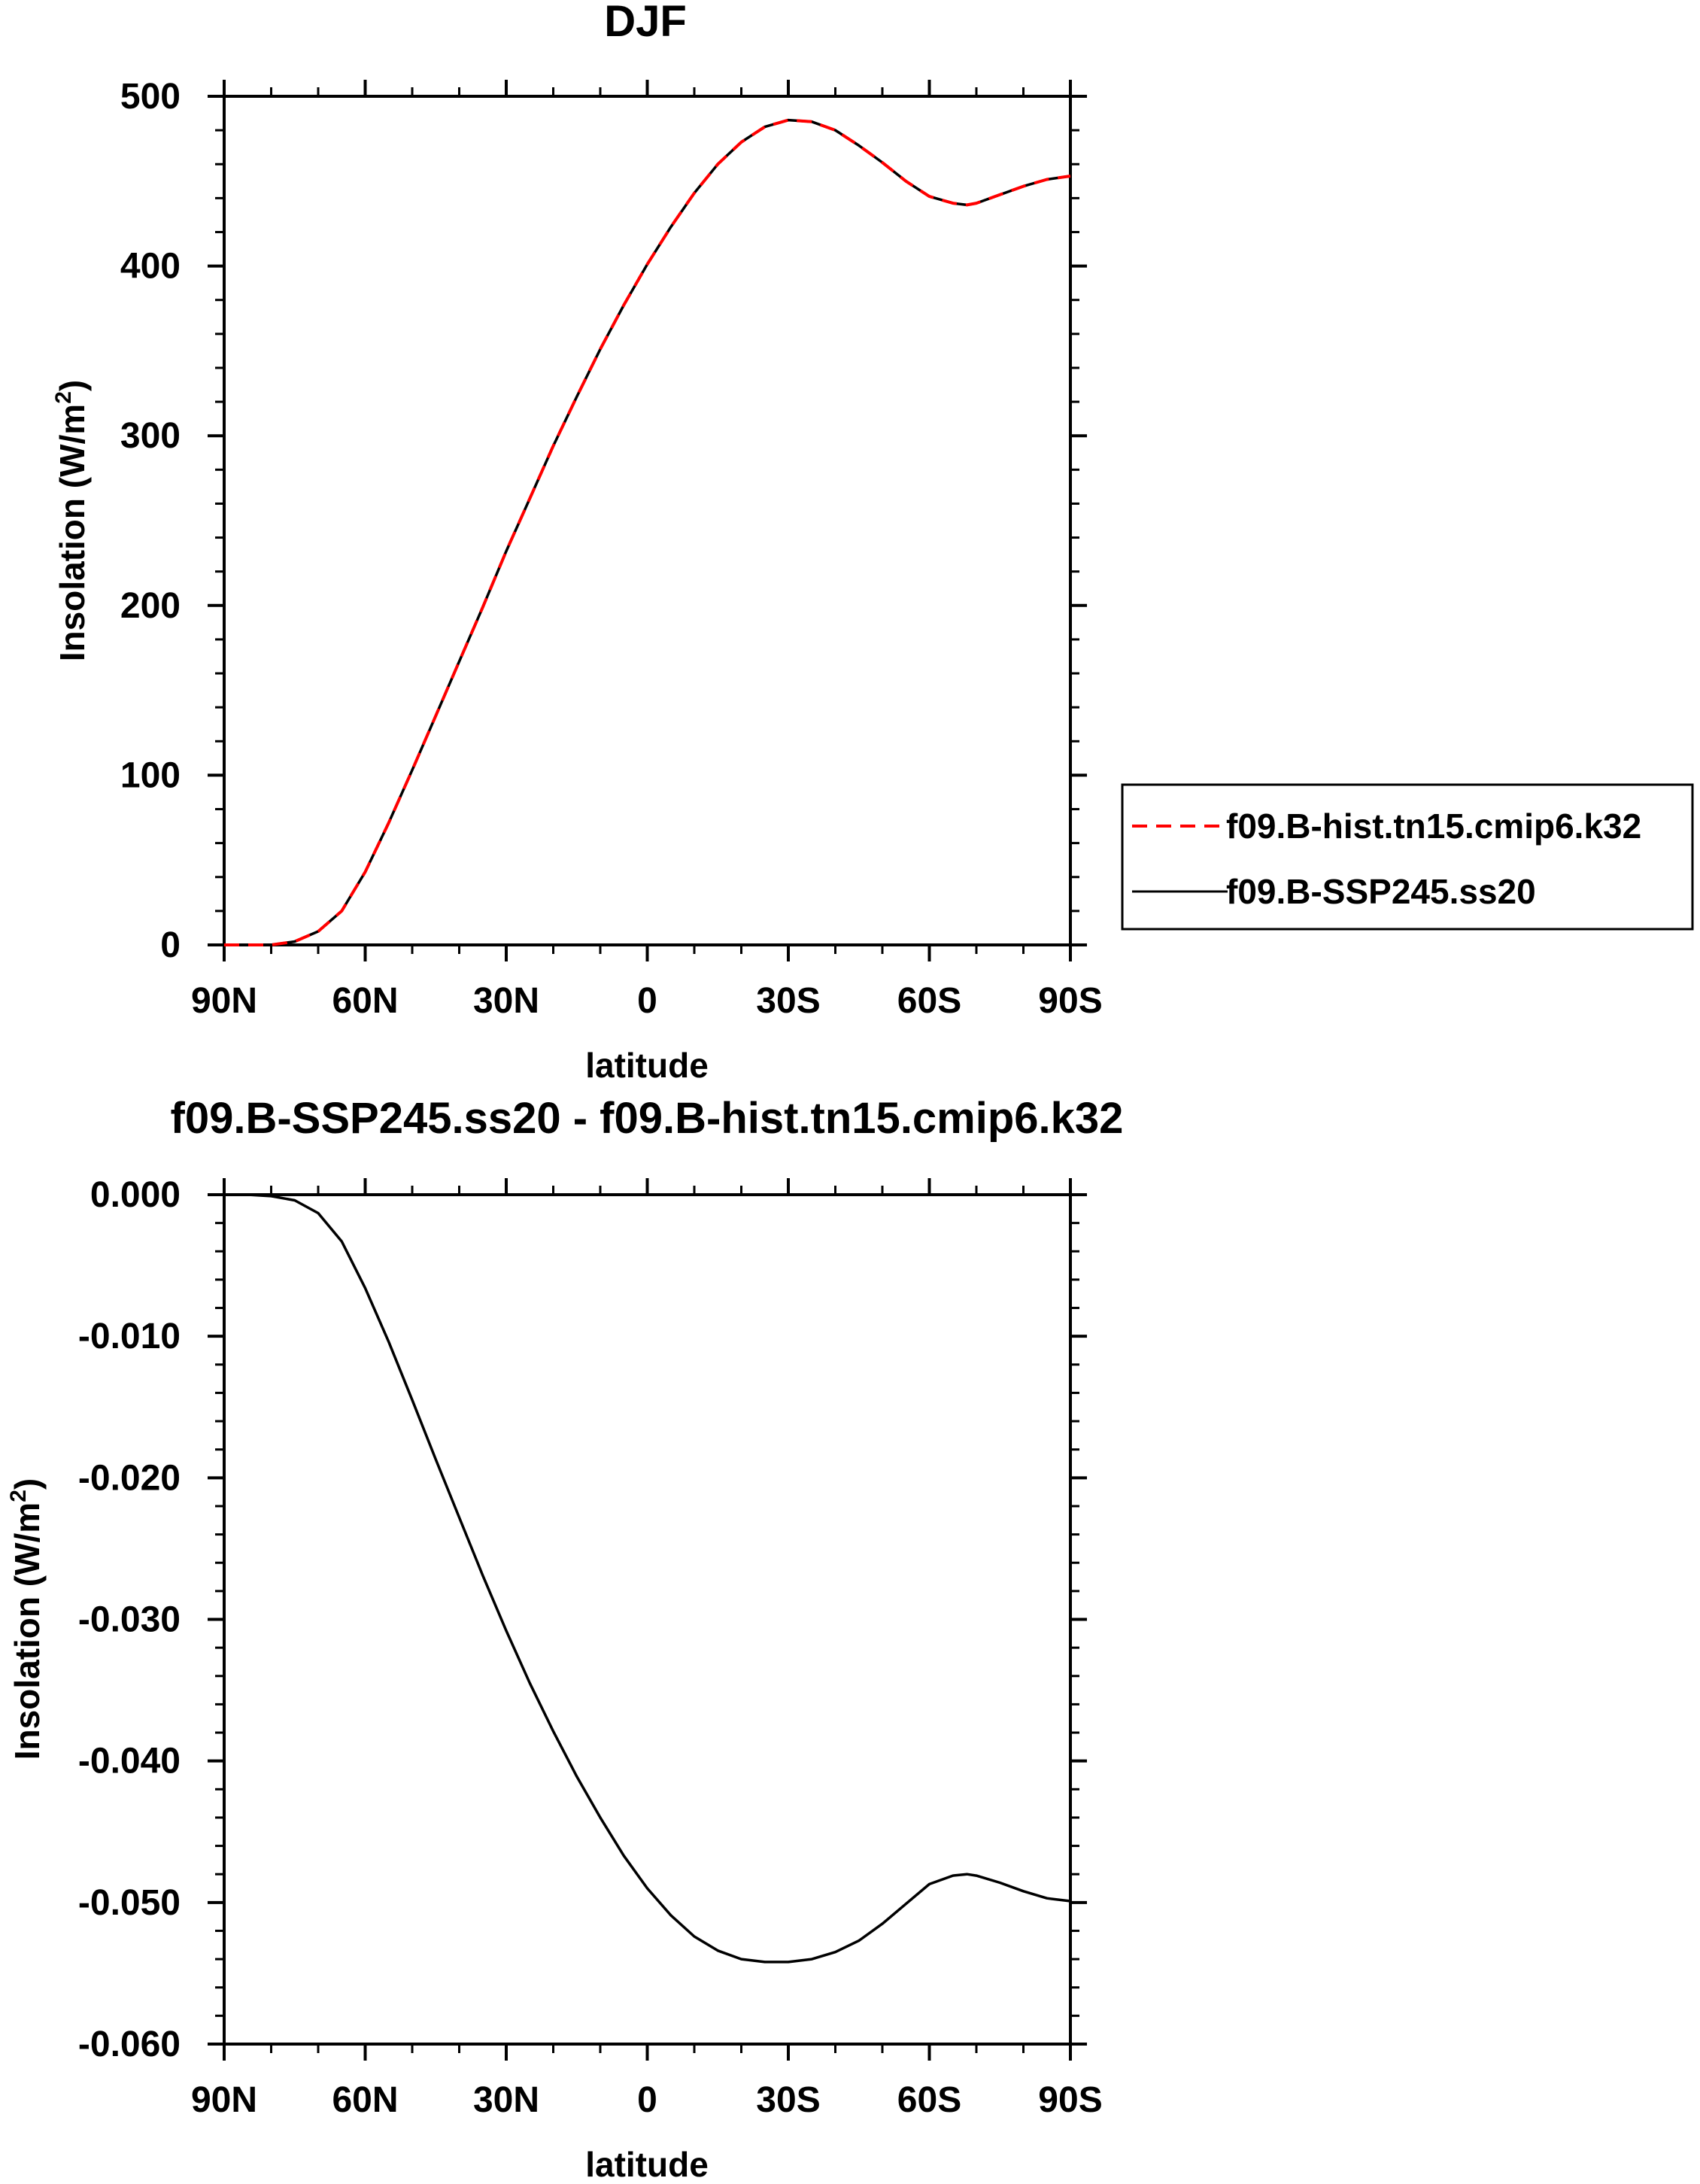  I want to click on y-tick-label: 300, so click(150, 436).